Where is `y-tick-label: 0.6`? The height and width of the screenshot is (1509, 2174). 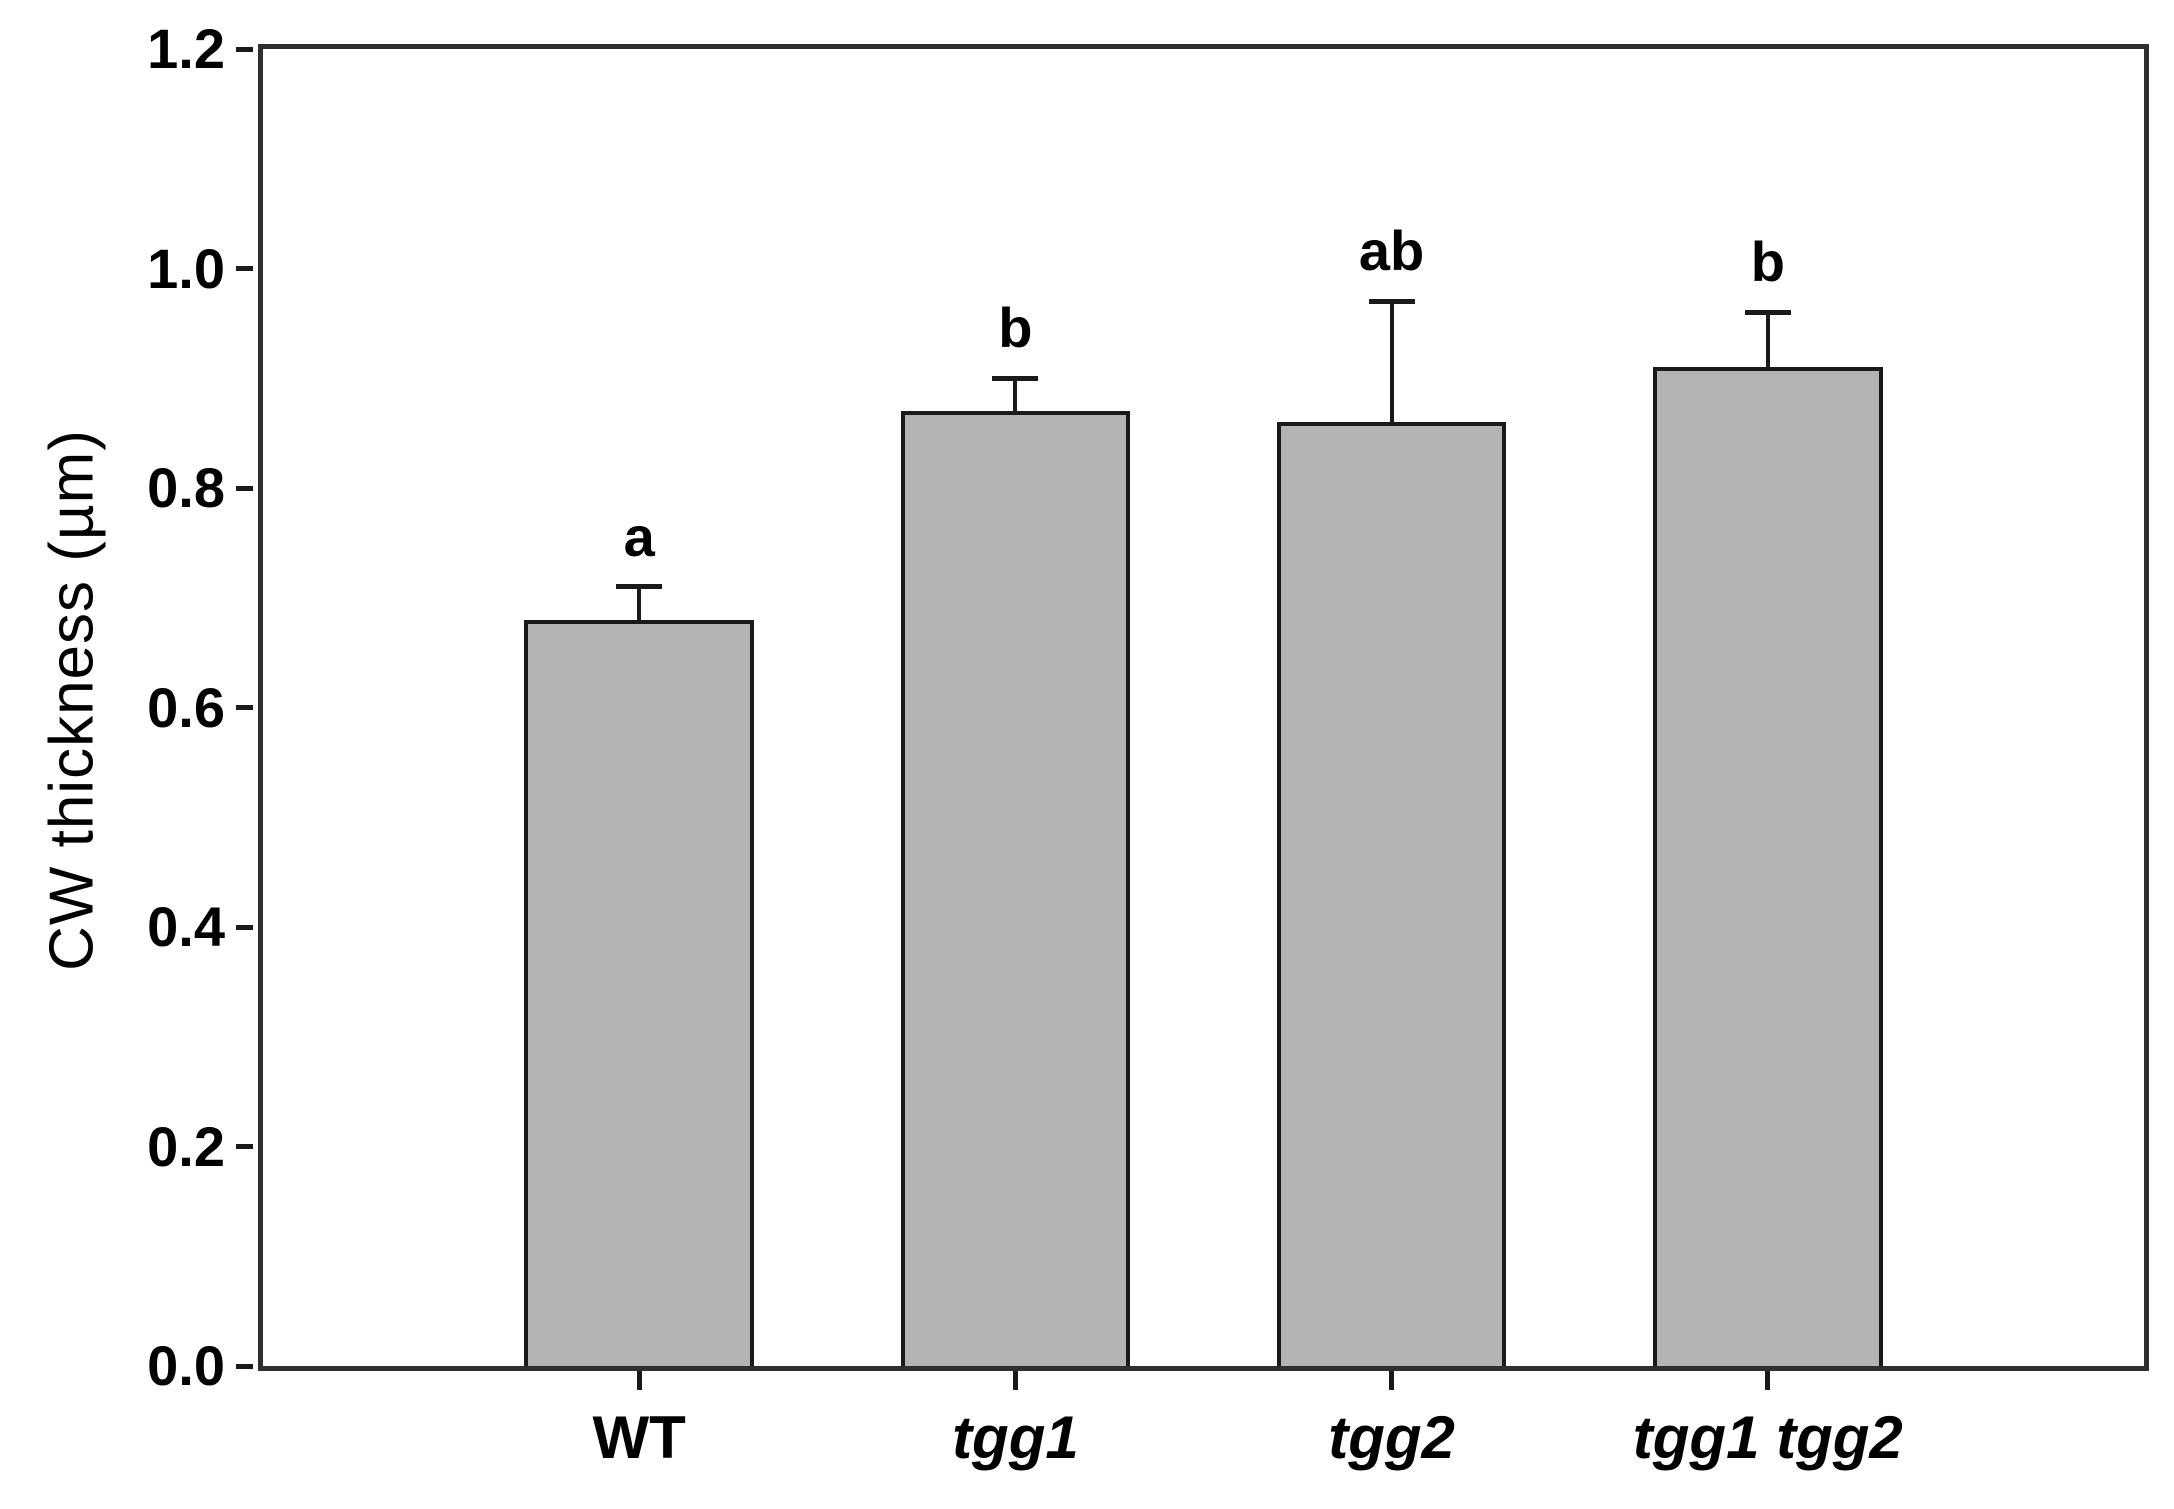 y-tick-label: 0.6 is located at coordinates (186, 707).